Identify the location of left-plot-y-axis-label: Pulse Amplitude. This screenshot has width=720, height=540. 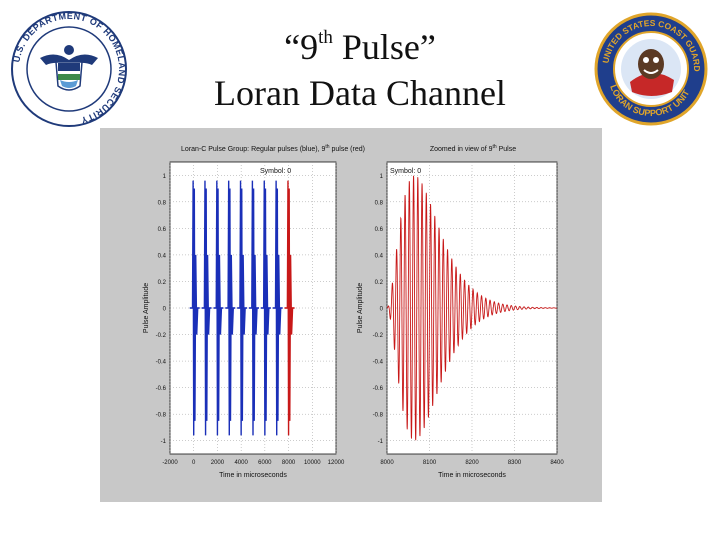
(146, 308).